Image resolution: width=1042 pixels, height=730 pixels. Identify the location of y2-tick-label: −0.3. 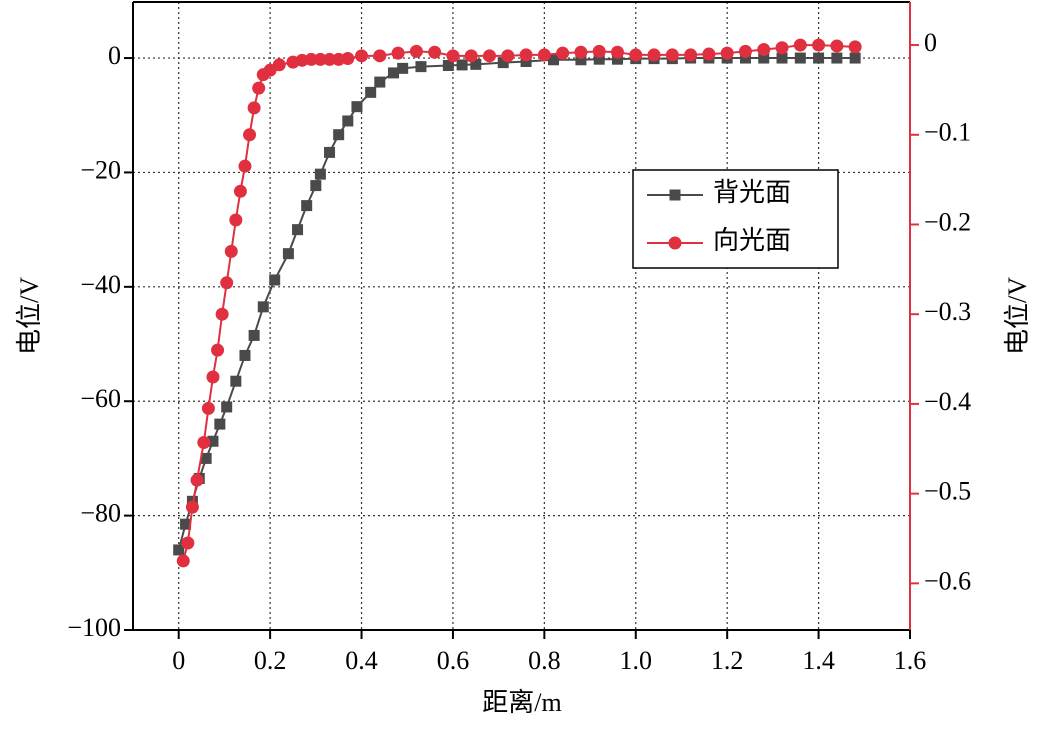
(947, 311).